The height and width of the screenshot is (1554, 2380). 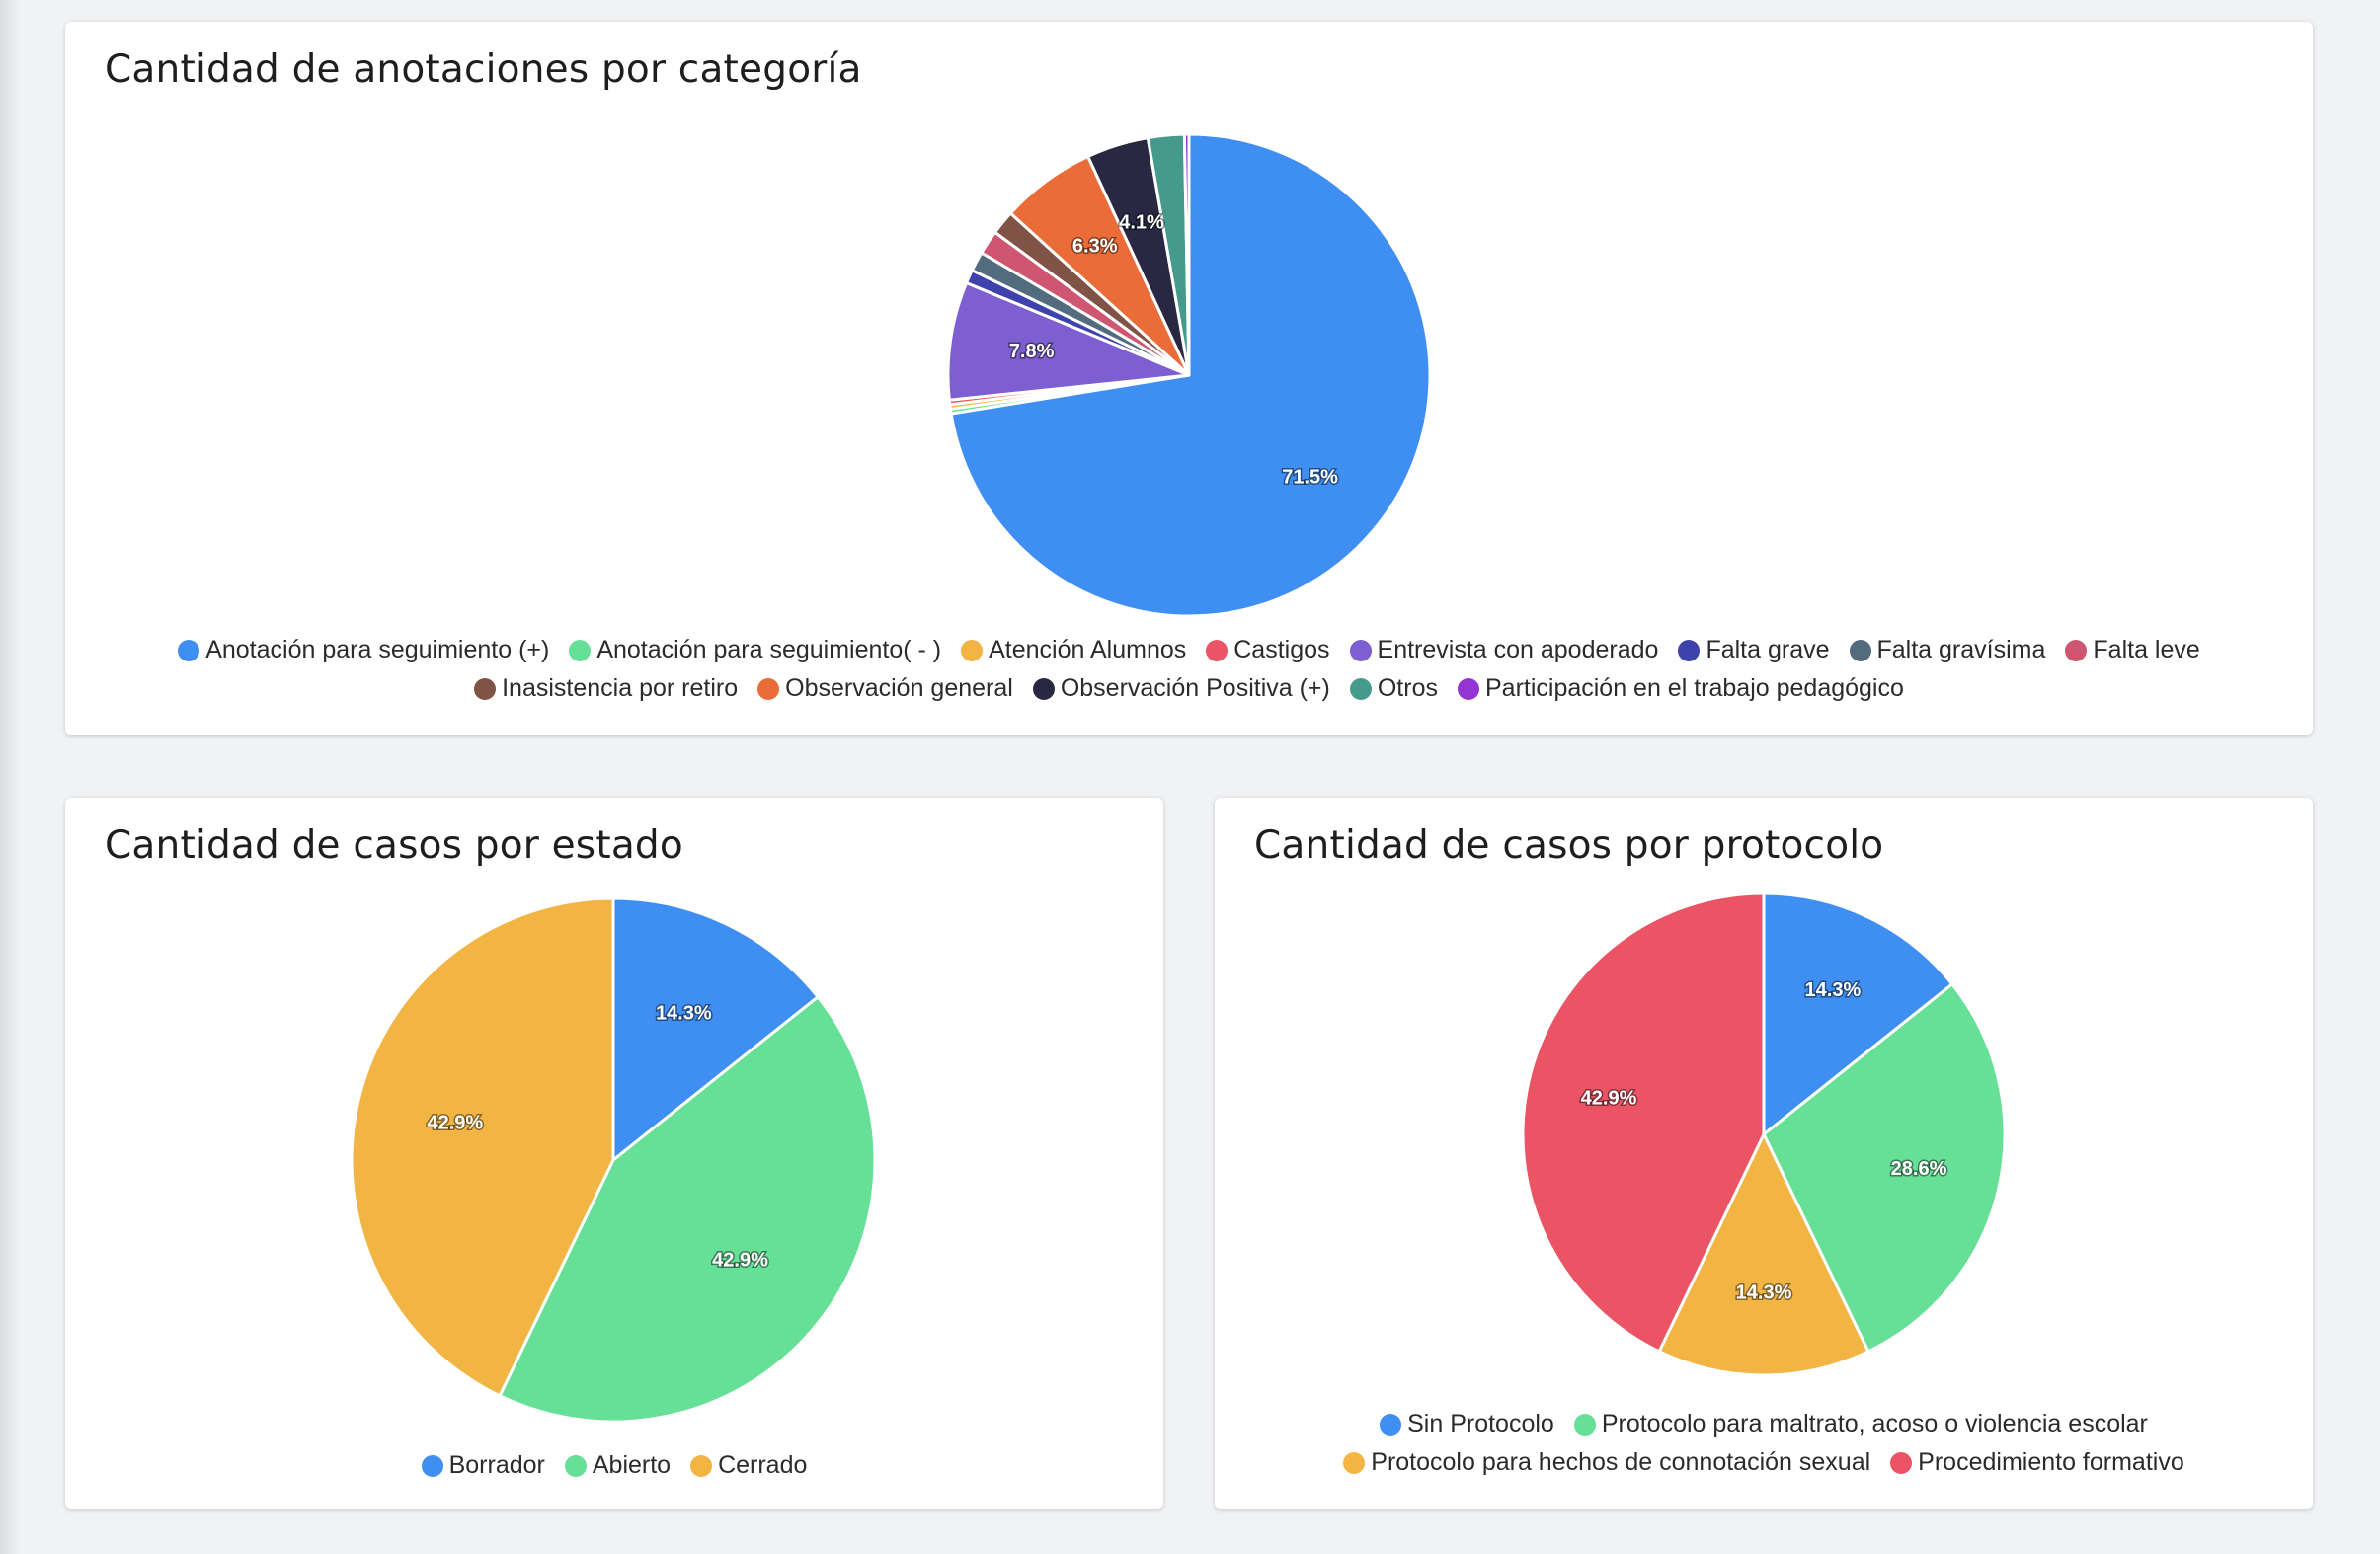 I want to click on data-label-protocolo-para-hechos-de-connotacion-sexual: 14.3%, so click(x=1764, y=1292).